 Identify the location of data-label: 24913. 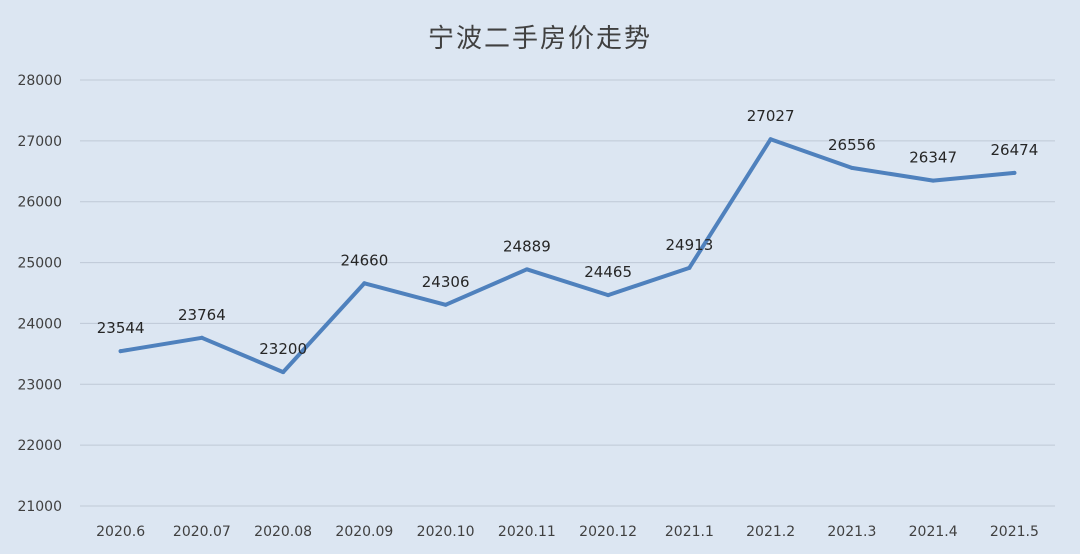
(690, 245).